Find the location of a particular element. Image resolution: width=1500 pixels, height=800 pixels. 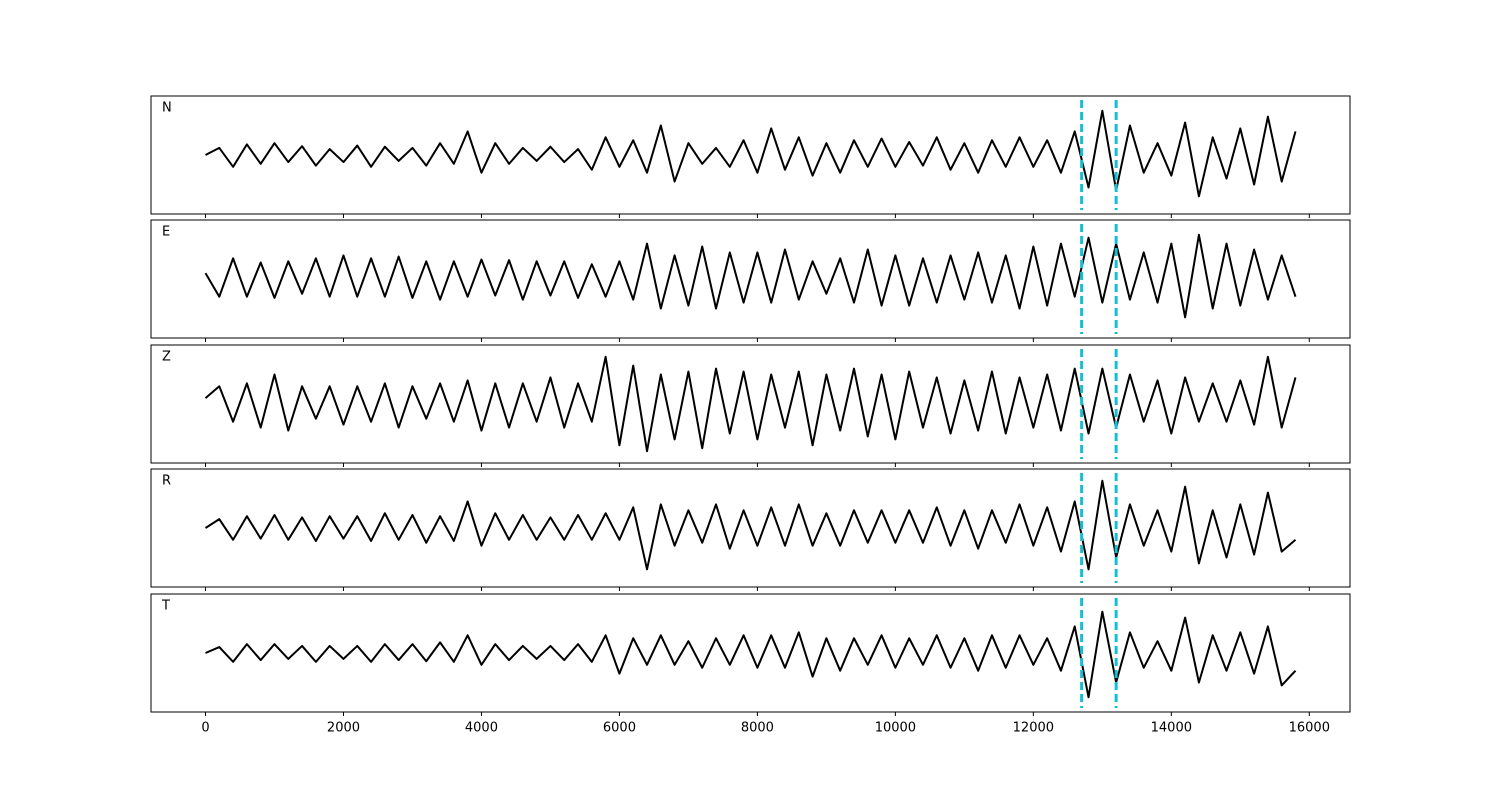

x-tick-label: 14000 is located at coordinates (1171, 728).